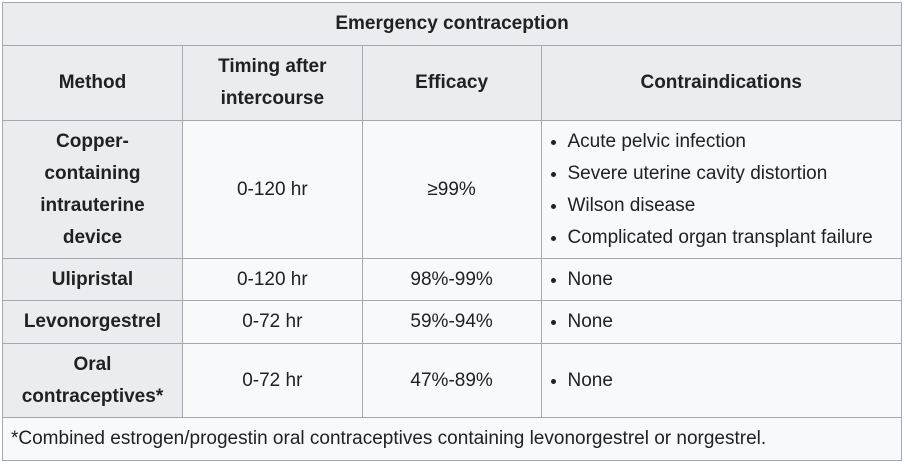 The width and height of the screenshot is (905, 468). I want to click on contraindication-item: Wilson disease, so click(731, 206).